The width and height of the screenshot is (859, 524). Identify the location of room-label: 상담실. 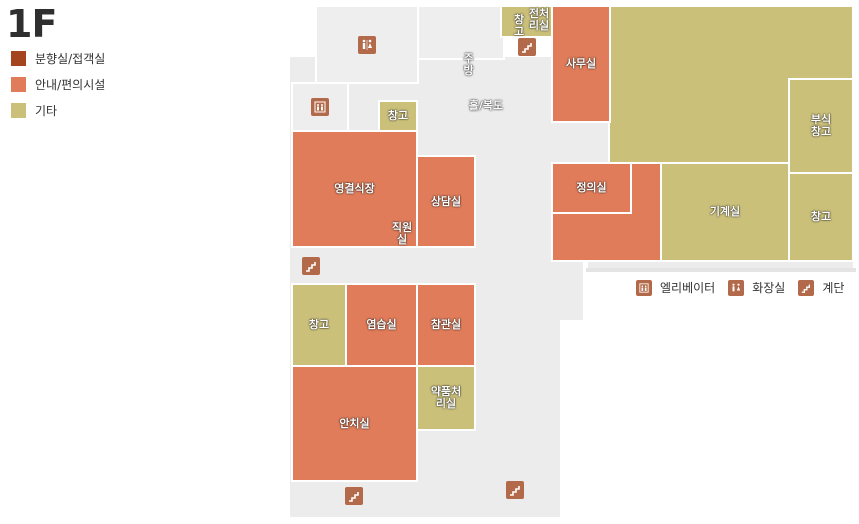
(446, 201).